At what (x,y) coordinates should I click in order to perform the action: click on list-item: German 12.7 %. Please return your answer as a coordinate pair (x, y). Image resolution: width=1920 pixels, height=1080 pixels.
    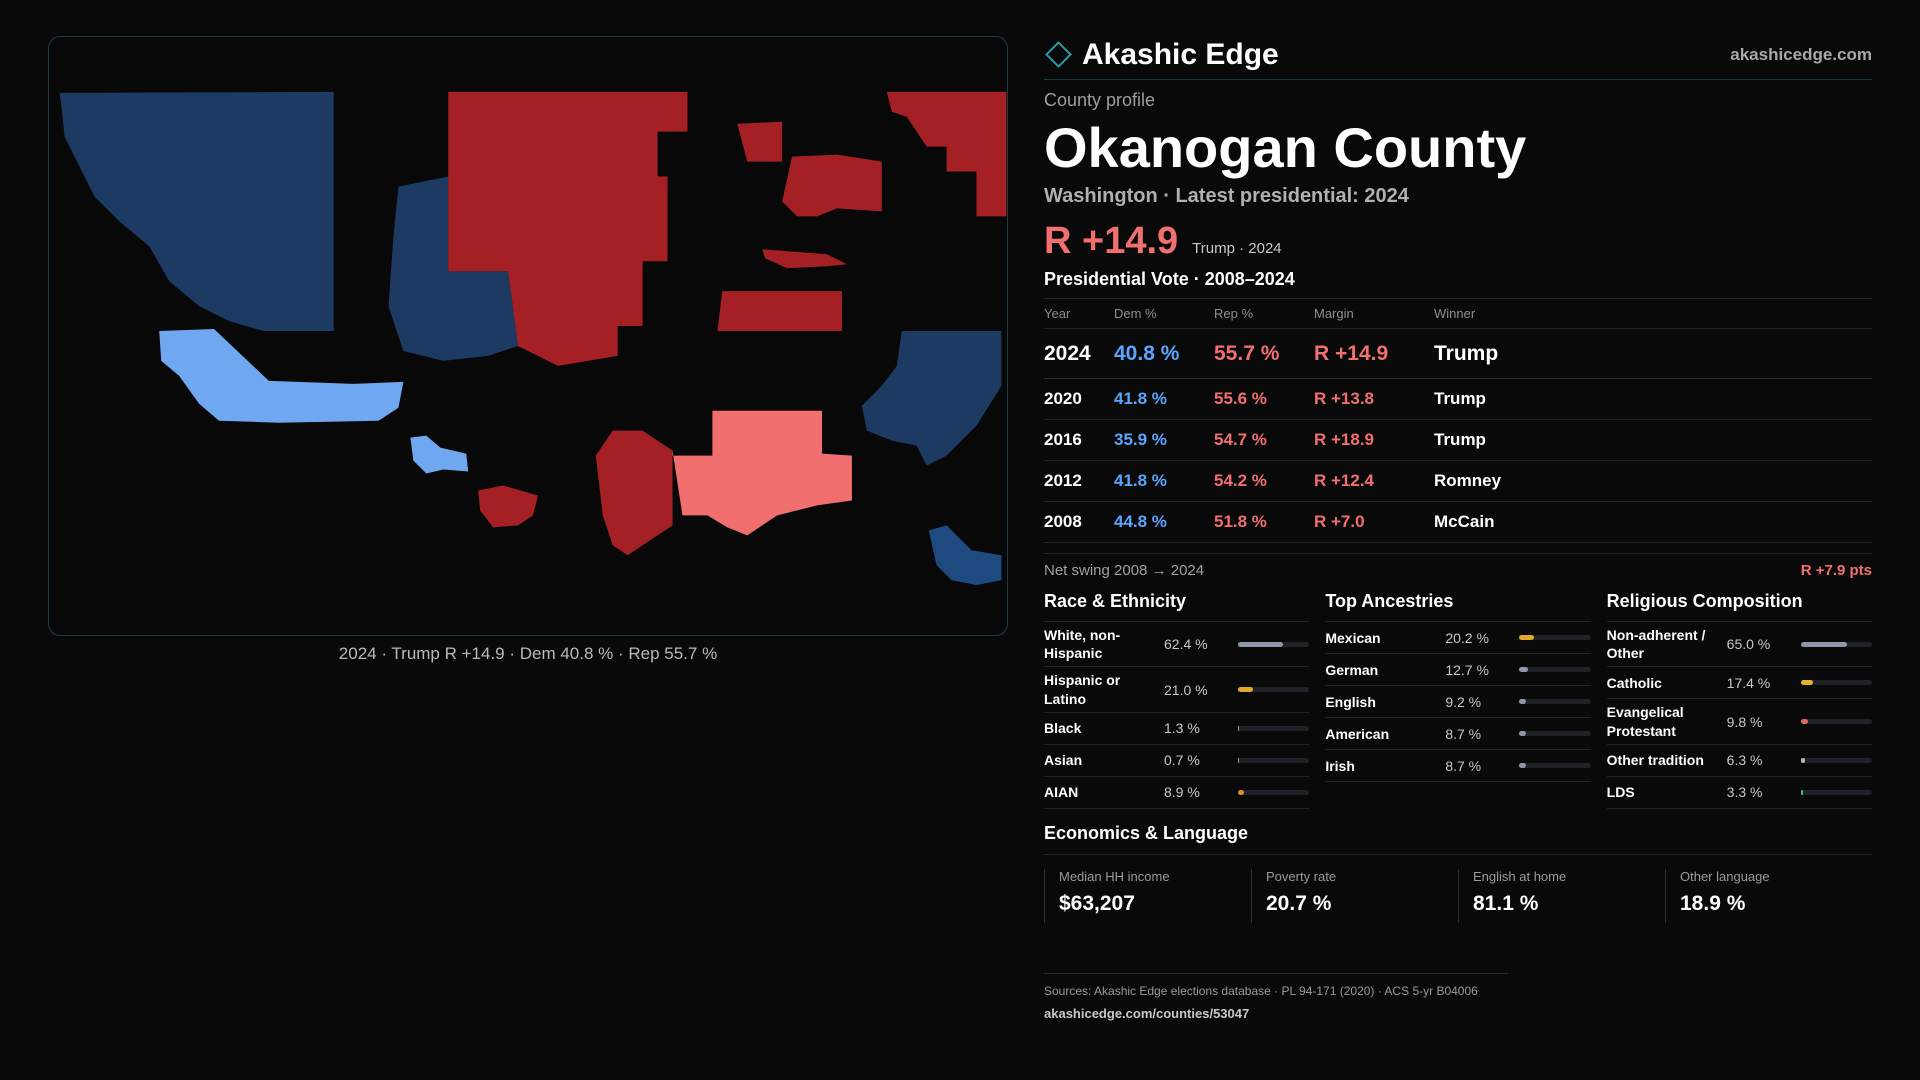
    Looking at the image, I should click on (1458, 670).